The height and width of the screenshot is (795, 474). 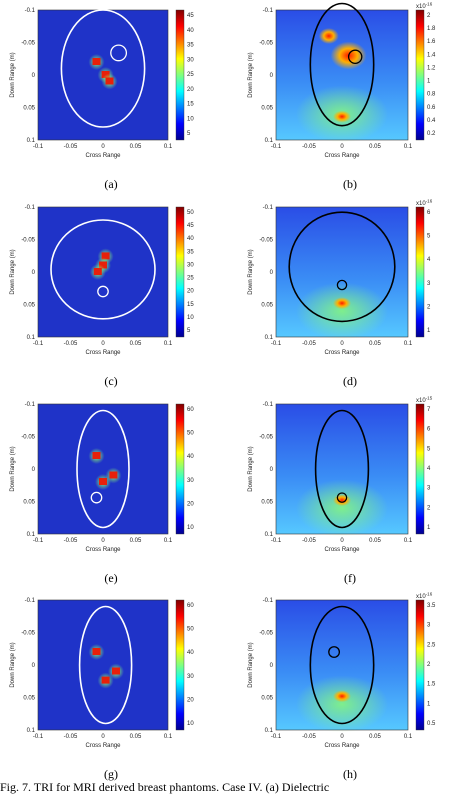 What do you see at coordinates (431, 42) in the screenshot?
I see `colorbar-tick-label: 1.6` at bounding box center [431, 42].